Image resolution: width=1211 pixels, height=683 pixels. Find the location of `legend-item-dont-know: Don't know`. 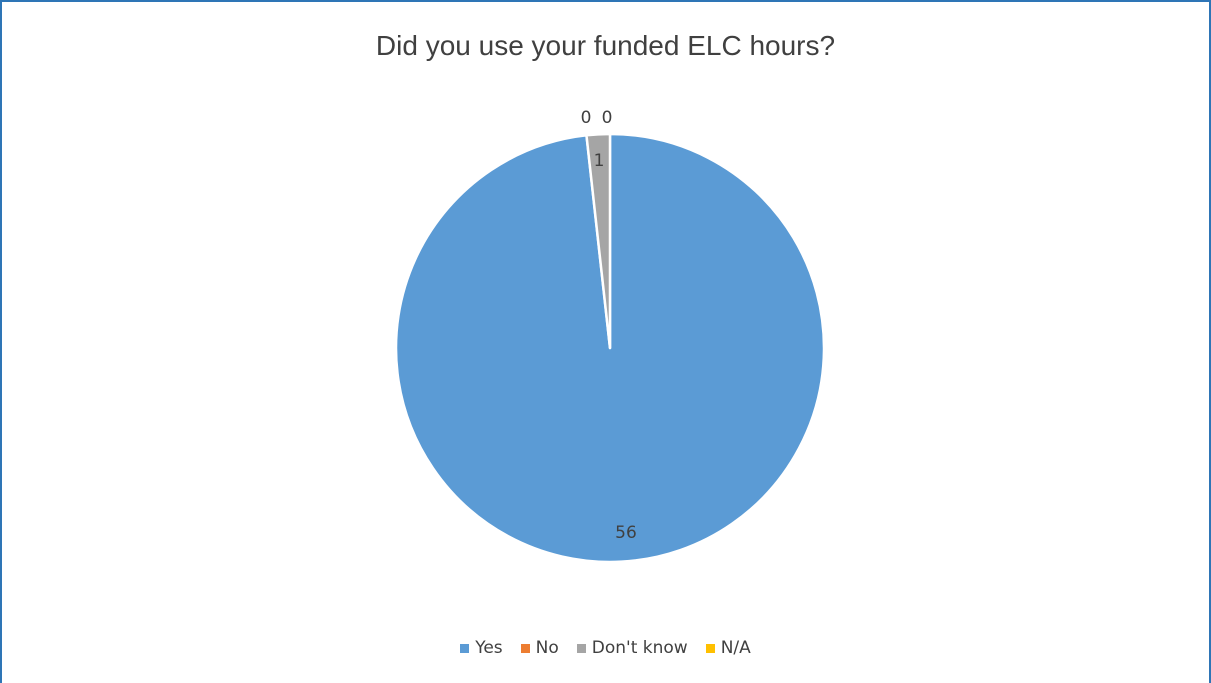

legend-item-dont-know: Don't know is located at coordinates (632, 648).